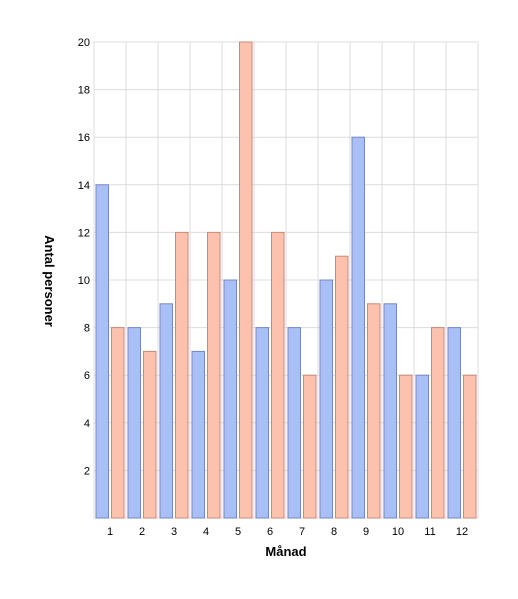 The width and height of the screenshot is (518, 599). What do you see at coordinates (84, 186) in the screenshot?
I see `y-tick-label: 14` at bounding box center [84, 186].